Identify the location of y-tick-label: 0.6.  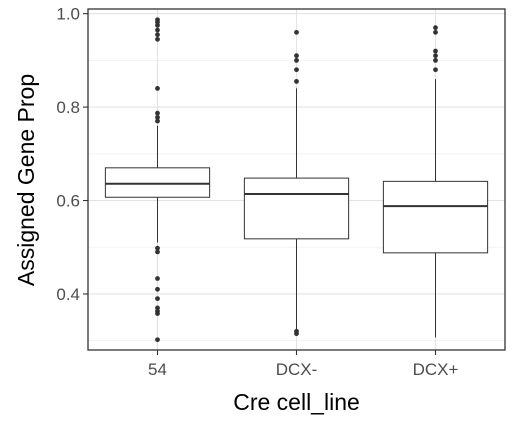
(68, 201).